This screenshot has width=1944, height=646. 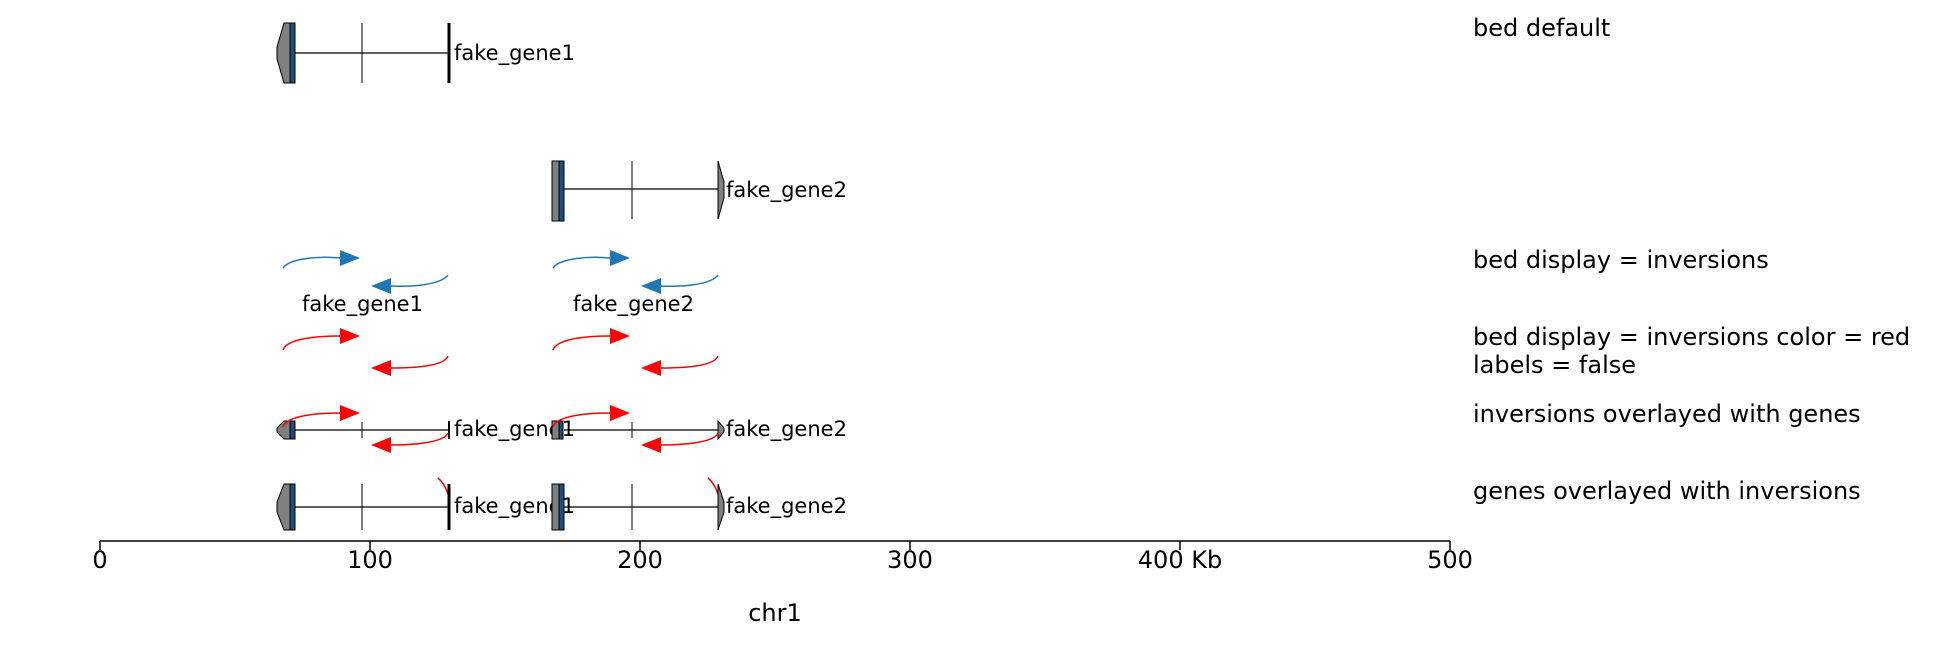 I want to click on gene-fake-gene2-row2: fake_gene2, so click(x=699, y=191).